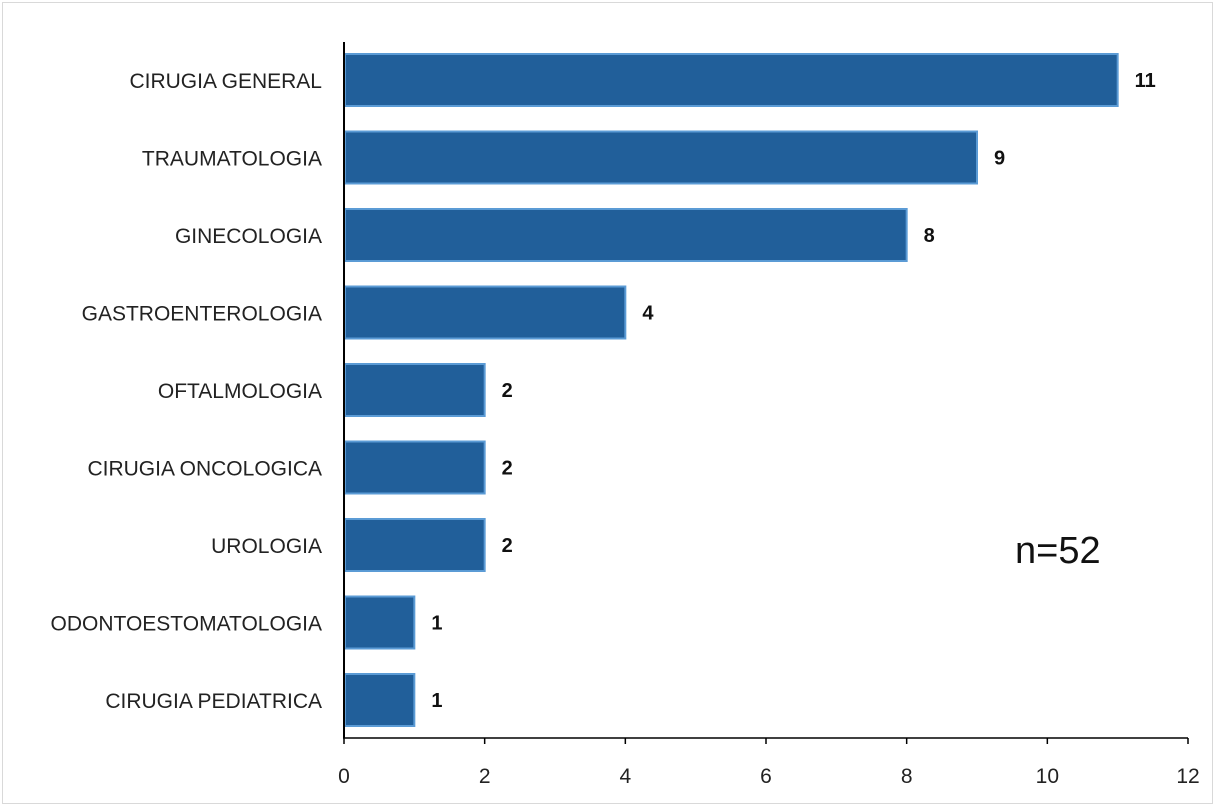  Describe the element at coordinates (202, 314) in the screenshot. I see `category-label: GASTROENTEROLOGIA` at that location.